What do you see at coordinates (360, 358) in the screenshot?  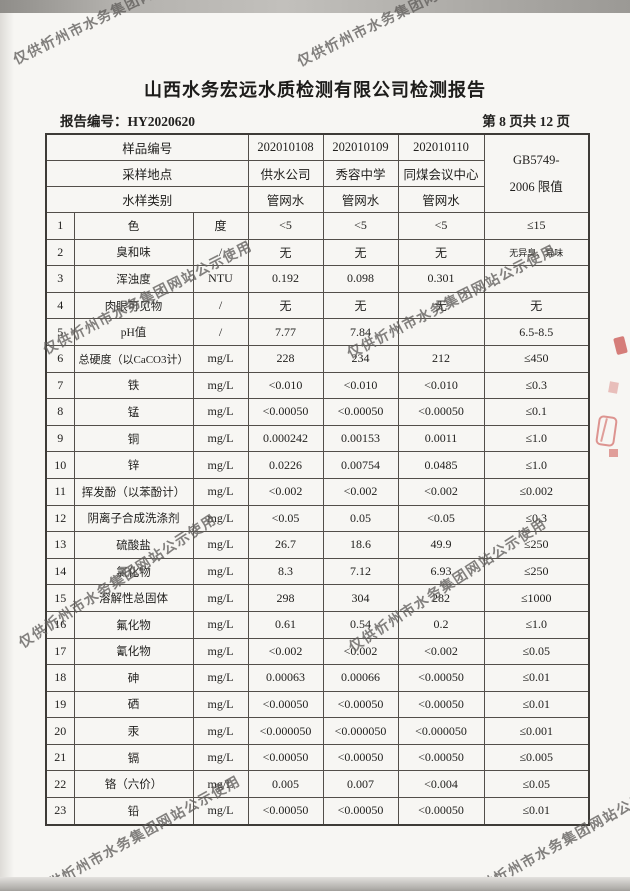 I see `sample2-value: 234` at bounding box center [360, 358].